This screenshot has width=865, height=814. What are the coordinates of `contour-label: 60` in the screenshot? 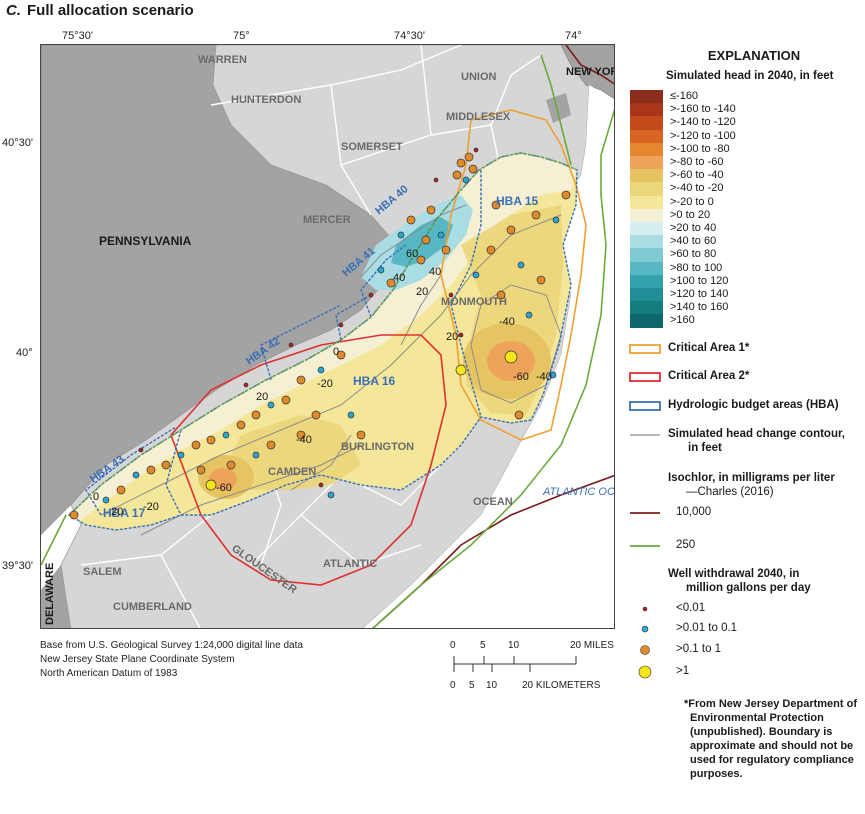 It's located at (412, 254).